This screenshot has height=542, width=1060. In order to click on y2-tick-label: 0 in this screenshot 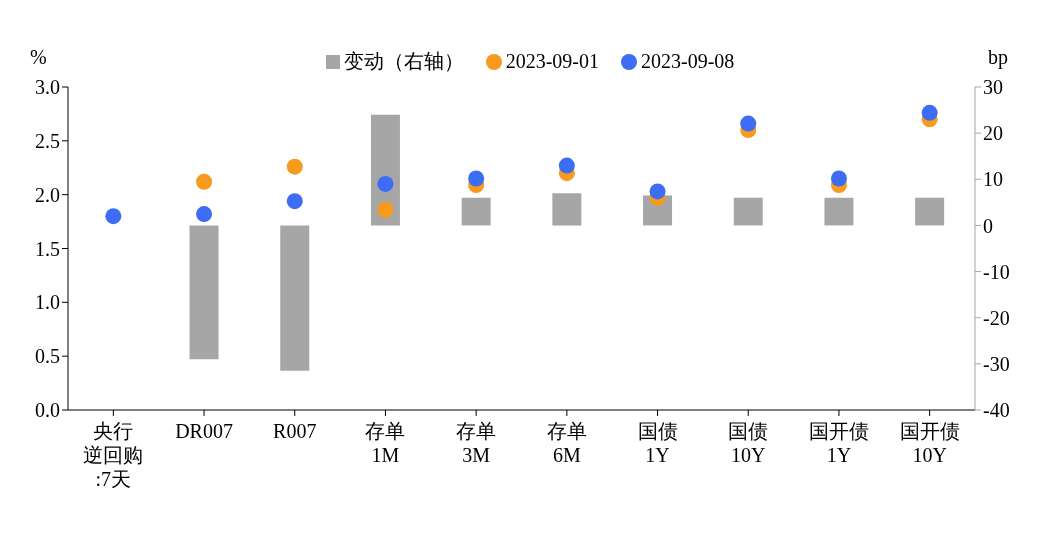, I will do `click(988, 225)`.